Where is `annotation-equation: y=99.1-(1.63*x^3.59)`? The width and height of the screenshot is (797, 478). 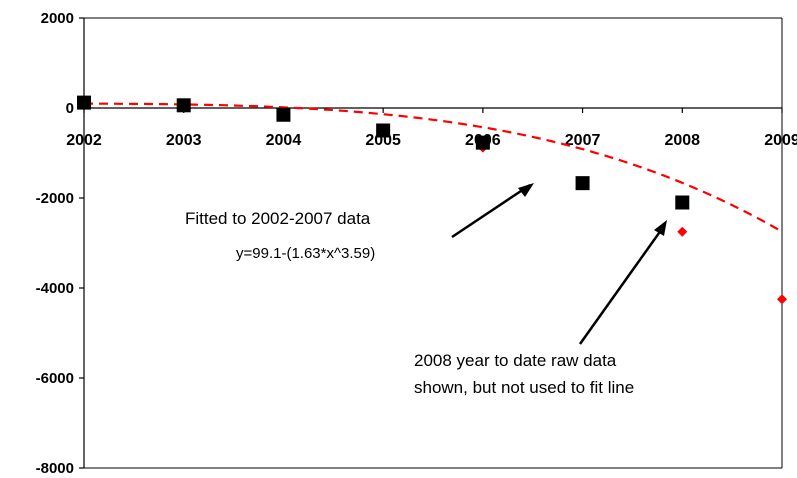
annotation-equation: y=99.1-(1.63*x^3.59) is located at coordinates (305, 253).